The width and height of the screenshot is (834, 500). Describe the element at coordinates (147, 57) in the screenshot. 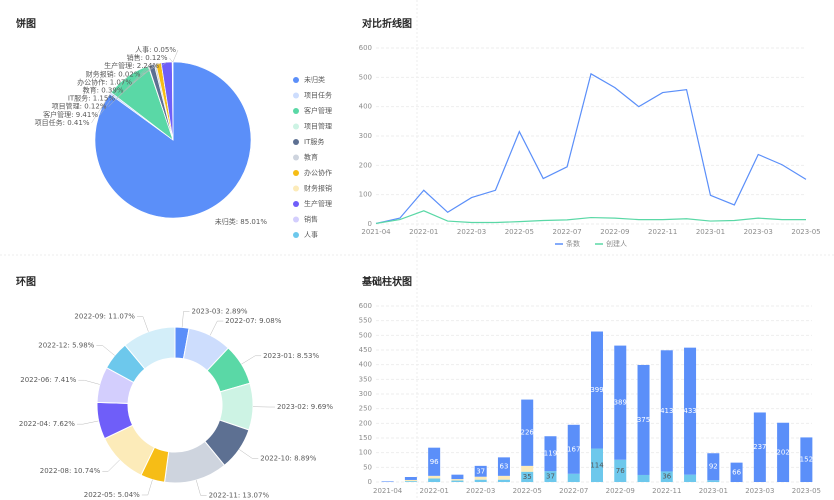

I see `slice-label: 销售: 0.12%` at that location.